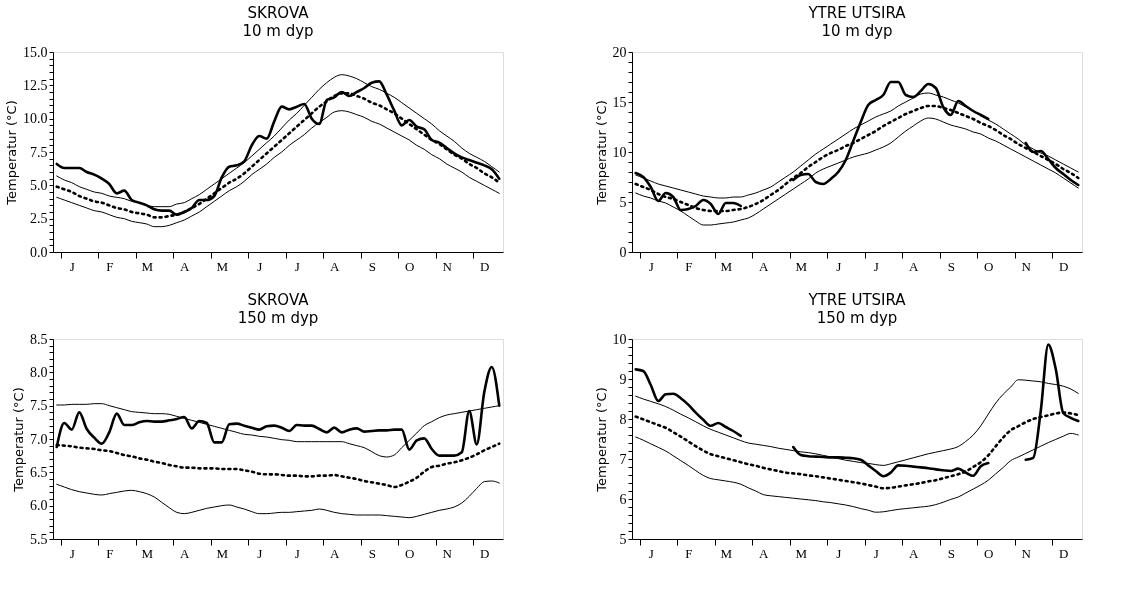 The image size is (1146, 589). Describe the element at coordinates (39, 439) in the screenshot. I see `y-tick-label: 7.0` at that location.